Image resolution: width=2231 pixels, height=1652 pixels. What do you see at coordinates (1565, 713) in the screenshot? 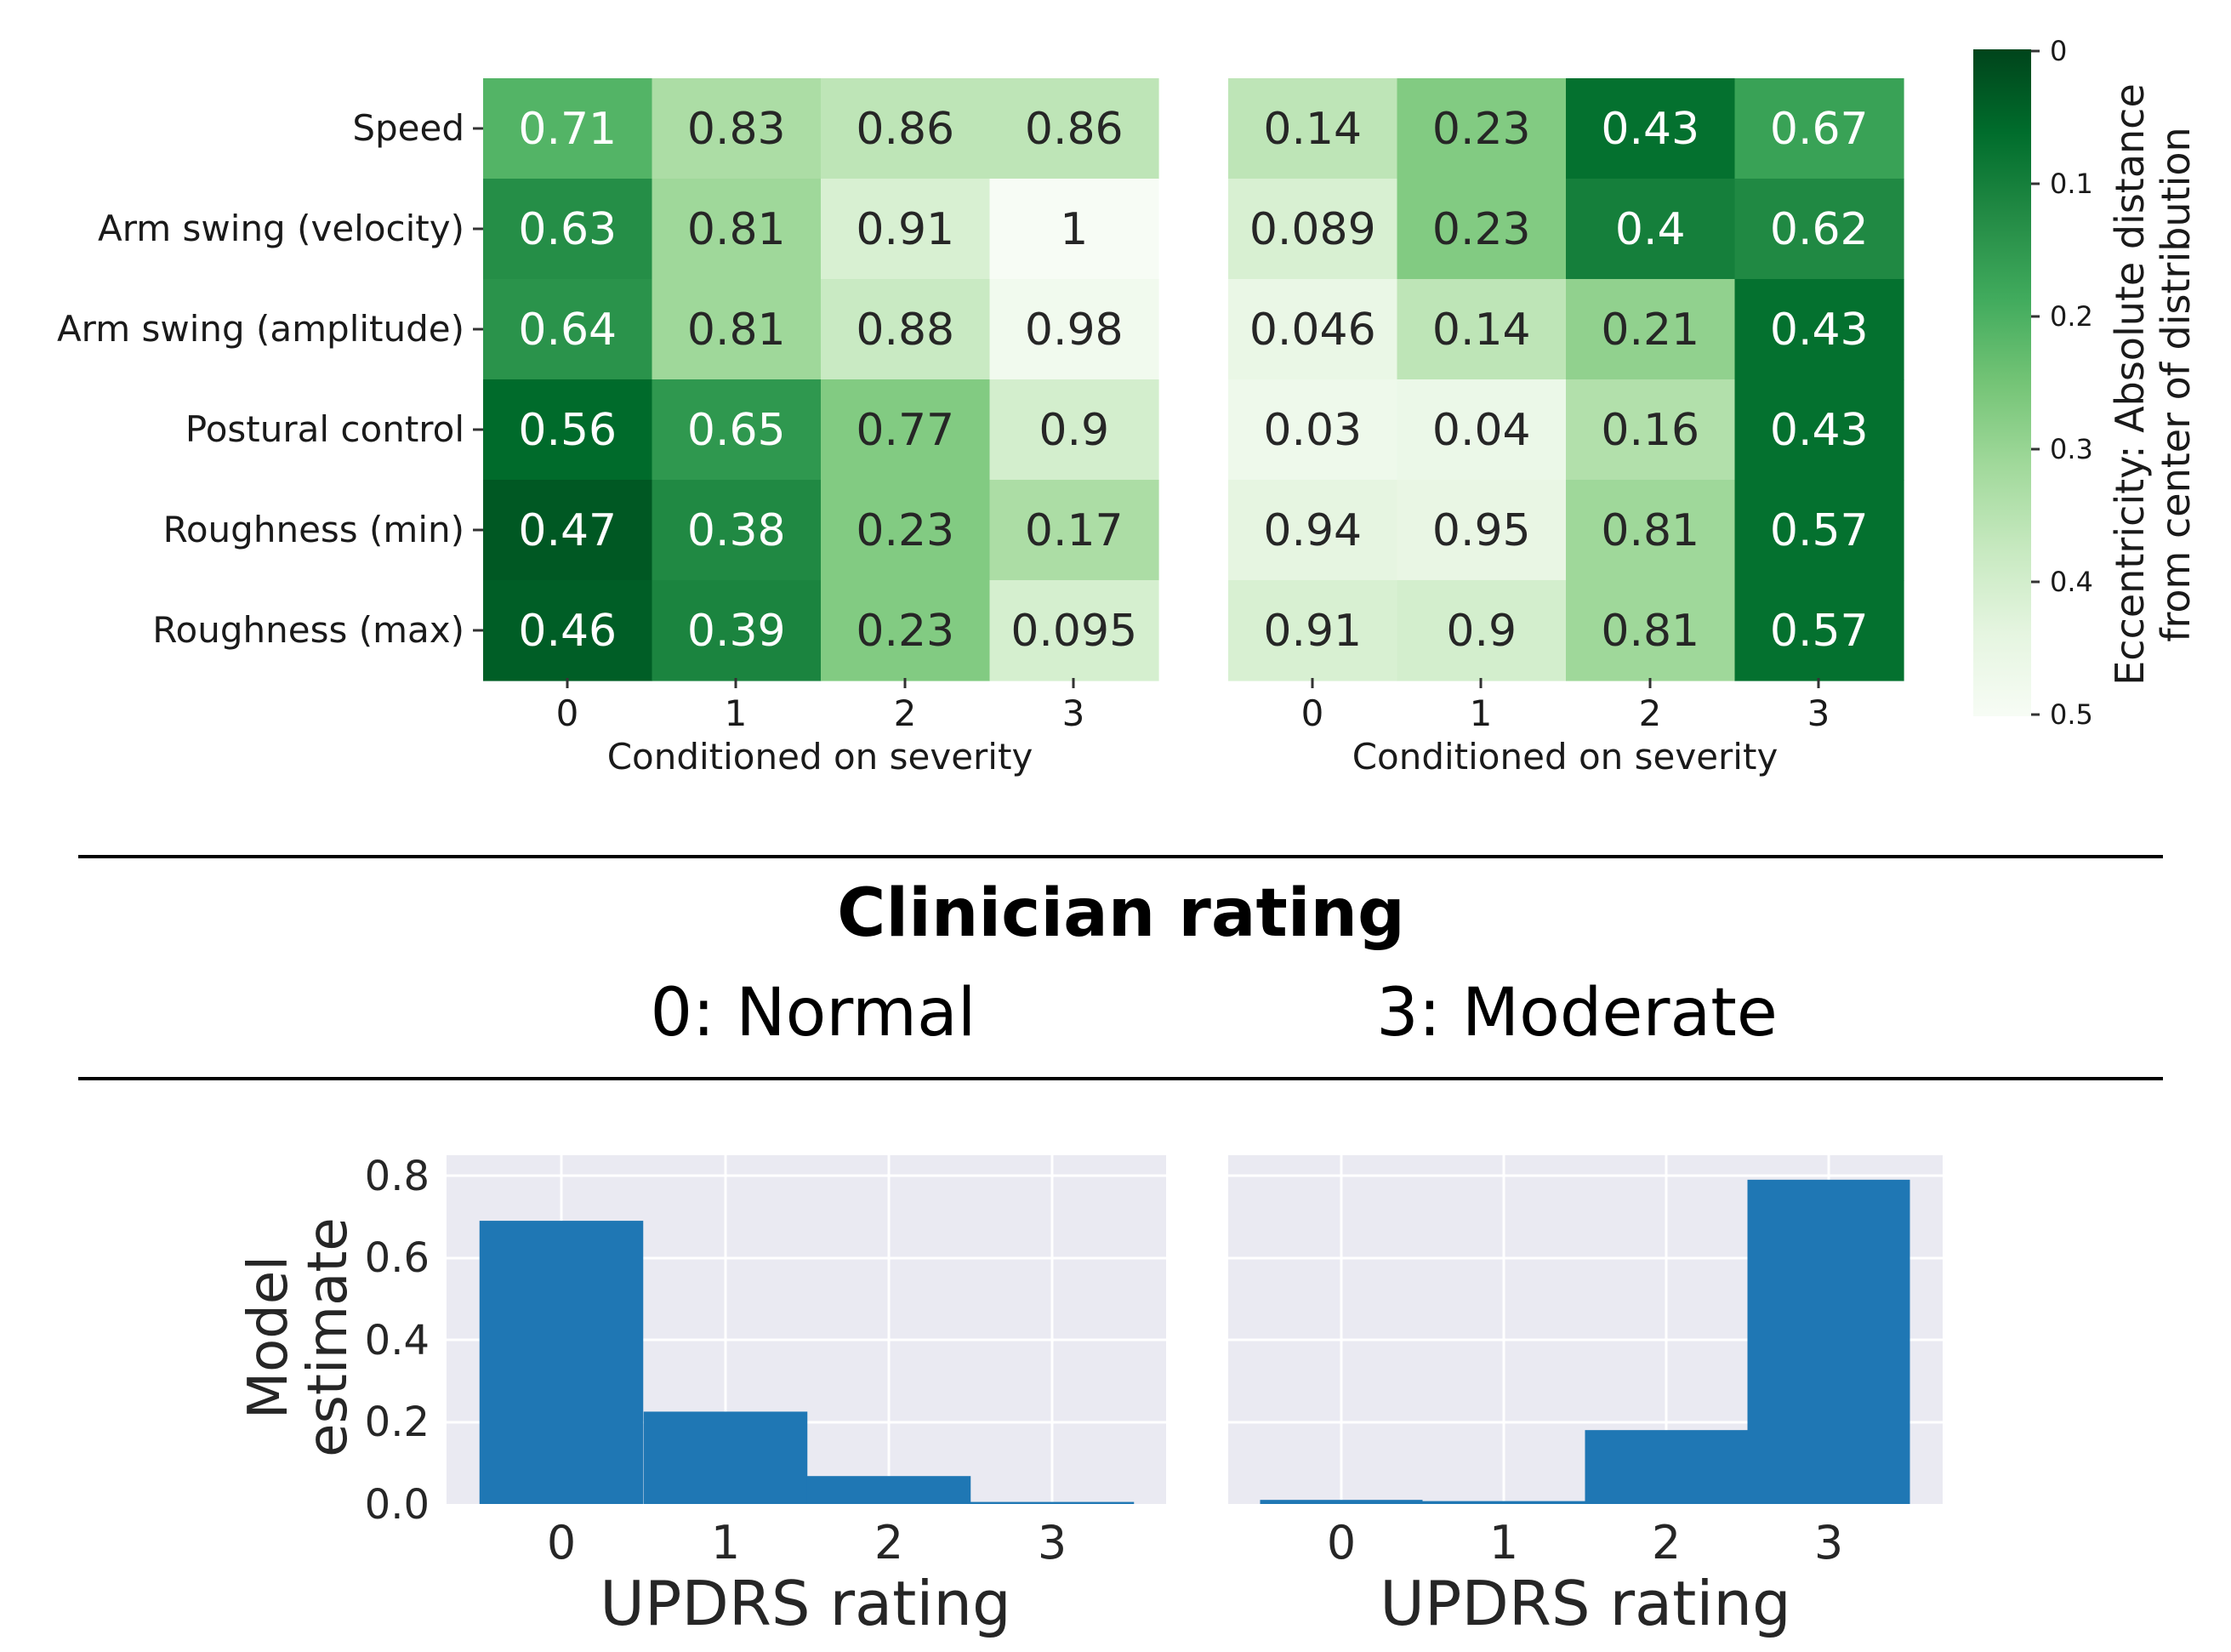
I see `heatmap-right-xticks: 0 1 2 3` at bounding box center [1565, 713].